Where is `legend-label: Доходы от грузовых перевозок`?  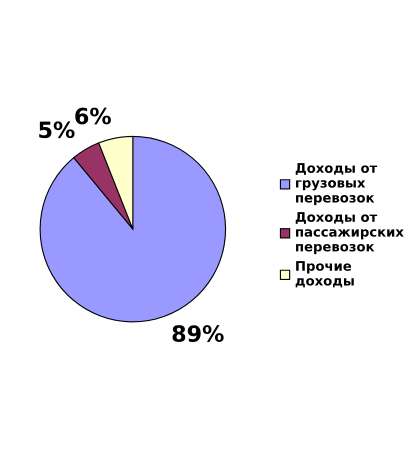 legend-label: Доходы от грузовых перевозок is located at coordinates (337, 184).